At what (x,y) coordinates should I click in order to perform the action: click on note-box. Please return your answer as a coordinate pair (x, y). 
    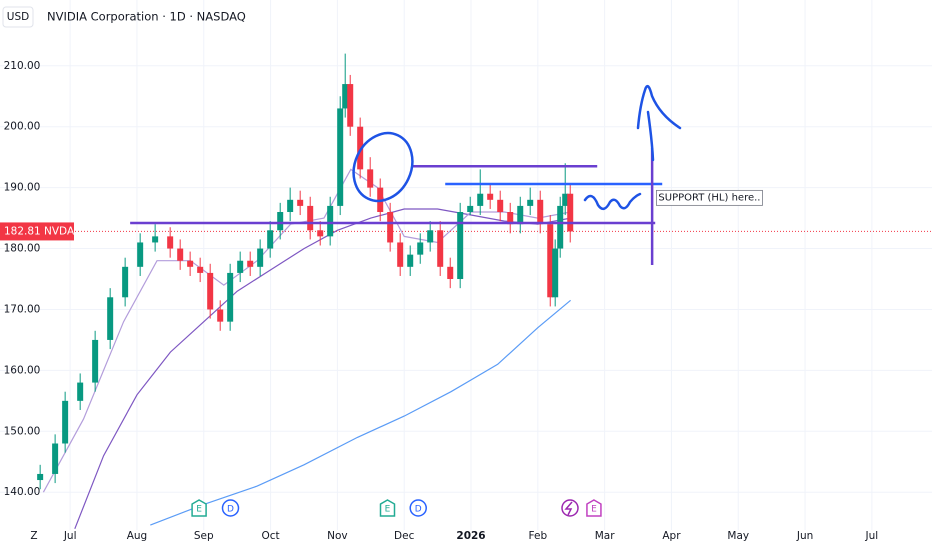
    Looking at the image, I should click on (709, 197).